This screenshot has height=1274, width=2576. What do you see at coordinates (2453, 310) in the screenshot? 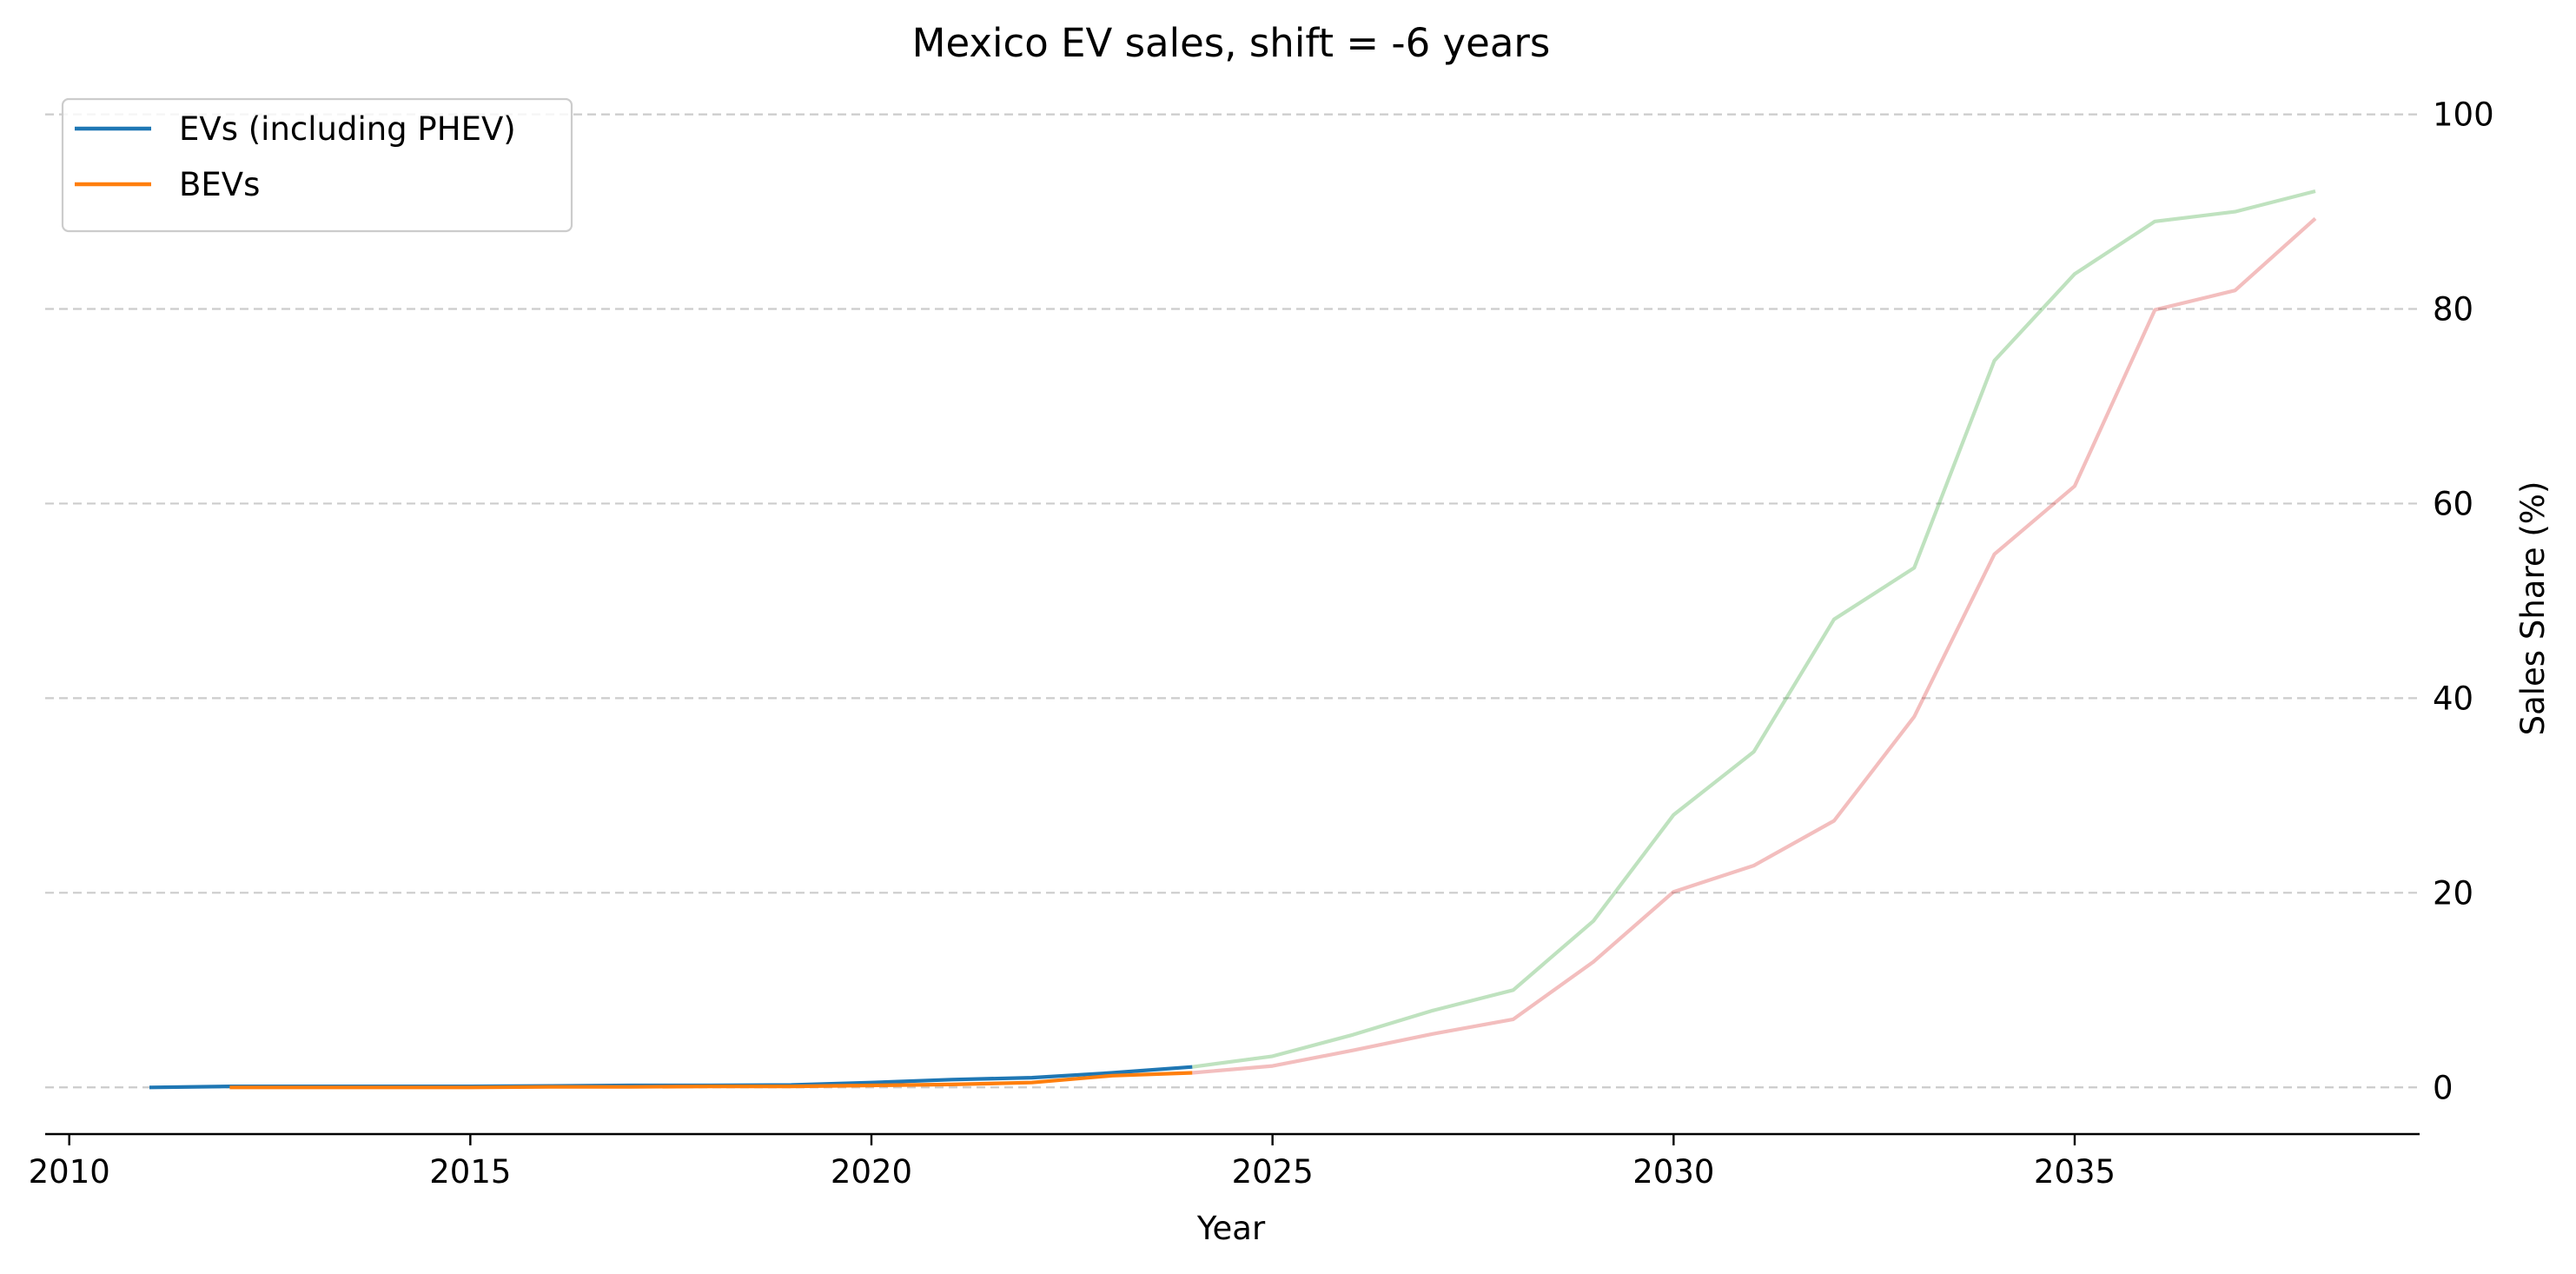
I see `y-tick-label: 80` at bounding box center [2453, 310].